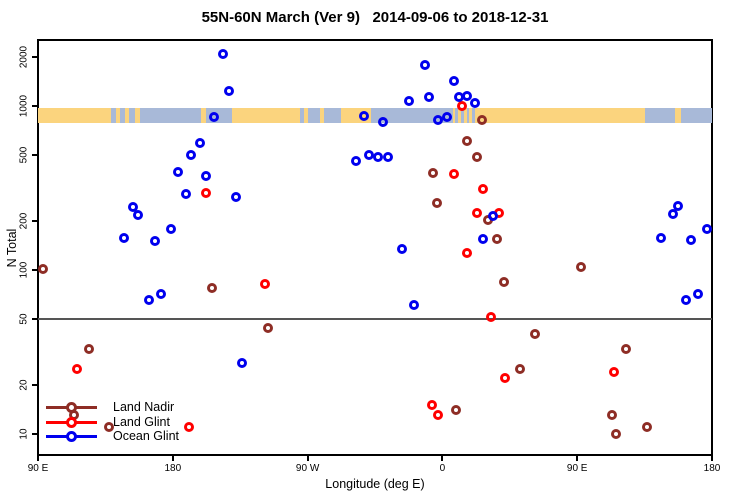 This screenshot has height=500, width=750. I want to click on legend-label: Land Nadir, so click(144, 407).